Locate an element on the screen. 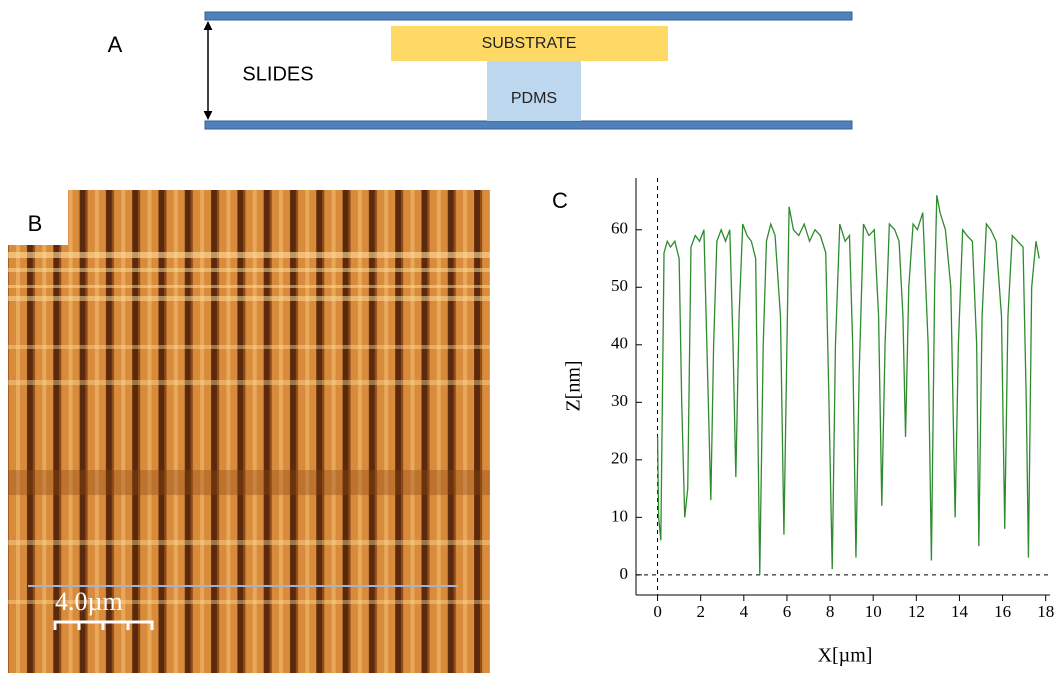 The image size is (1064, 673). panel-label: B is located at coordinates (35, 223).